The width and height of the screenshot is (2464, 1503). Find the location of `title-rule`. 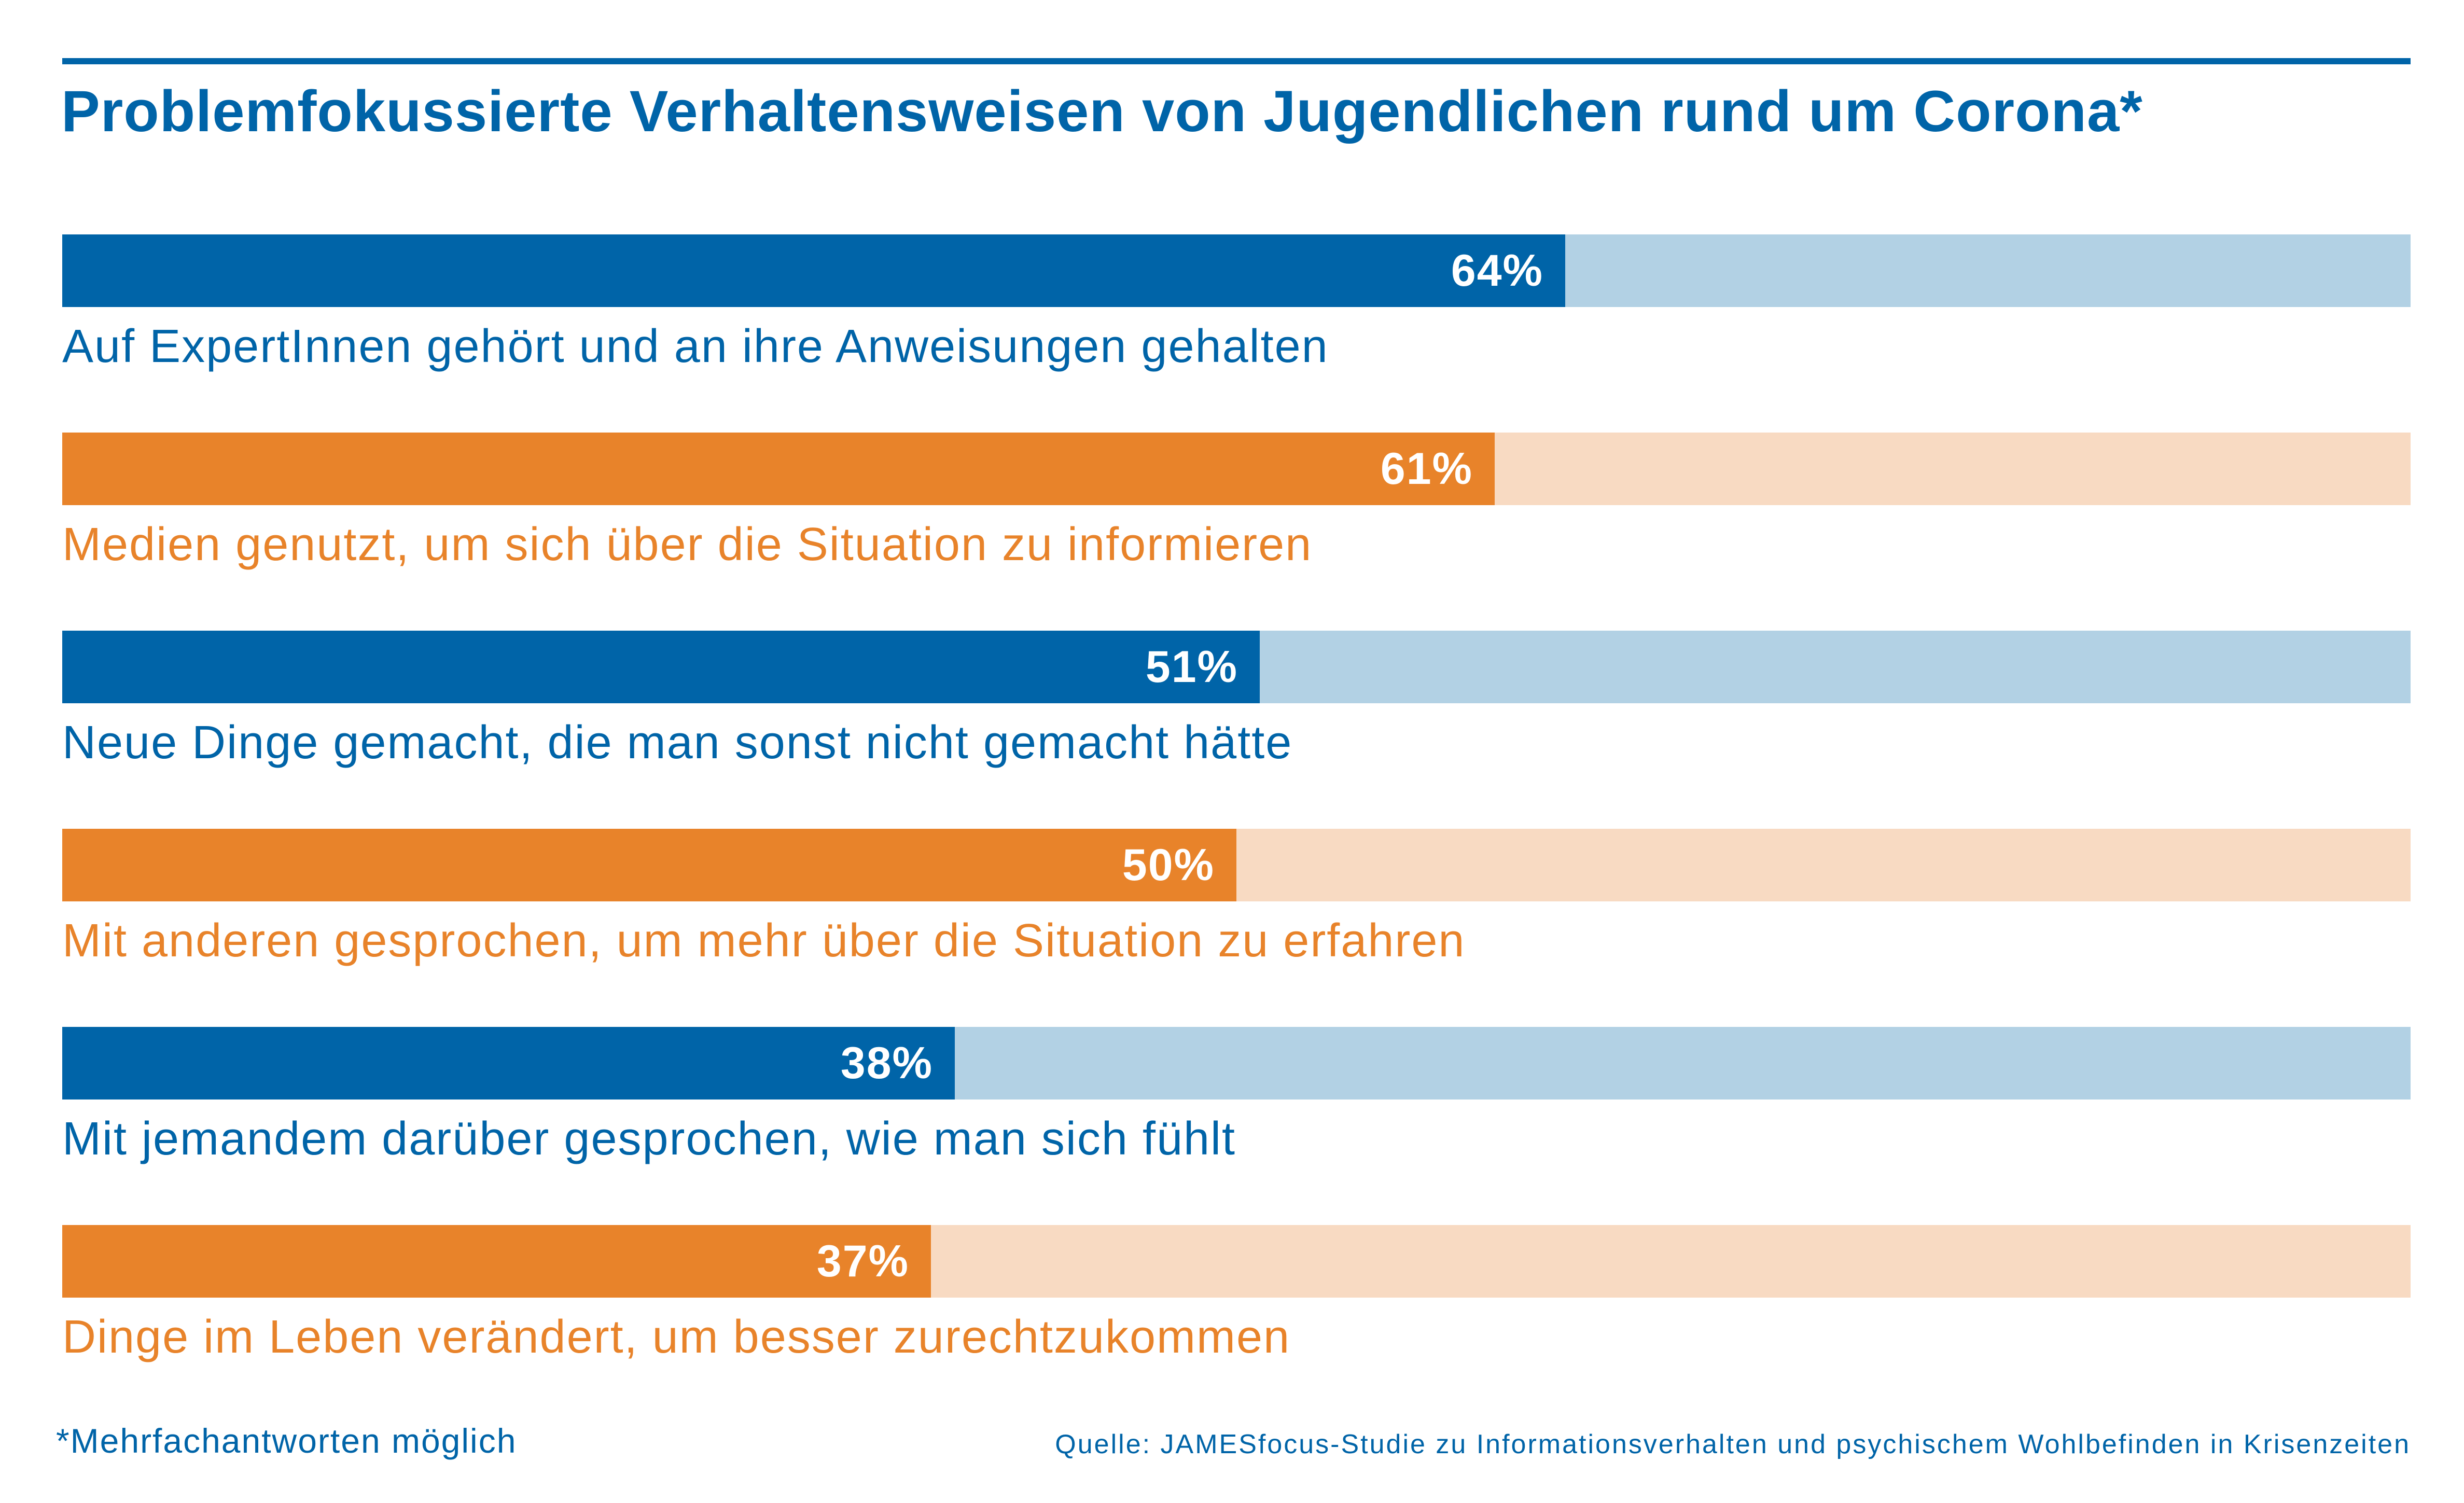

title-rule is located at coordinates (1236, 61).